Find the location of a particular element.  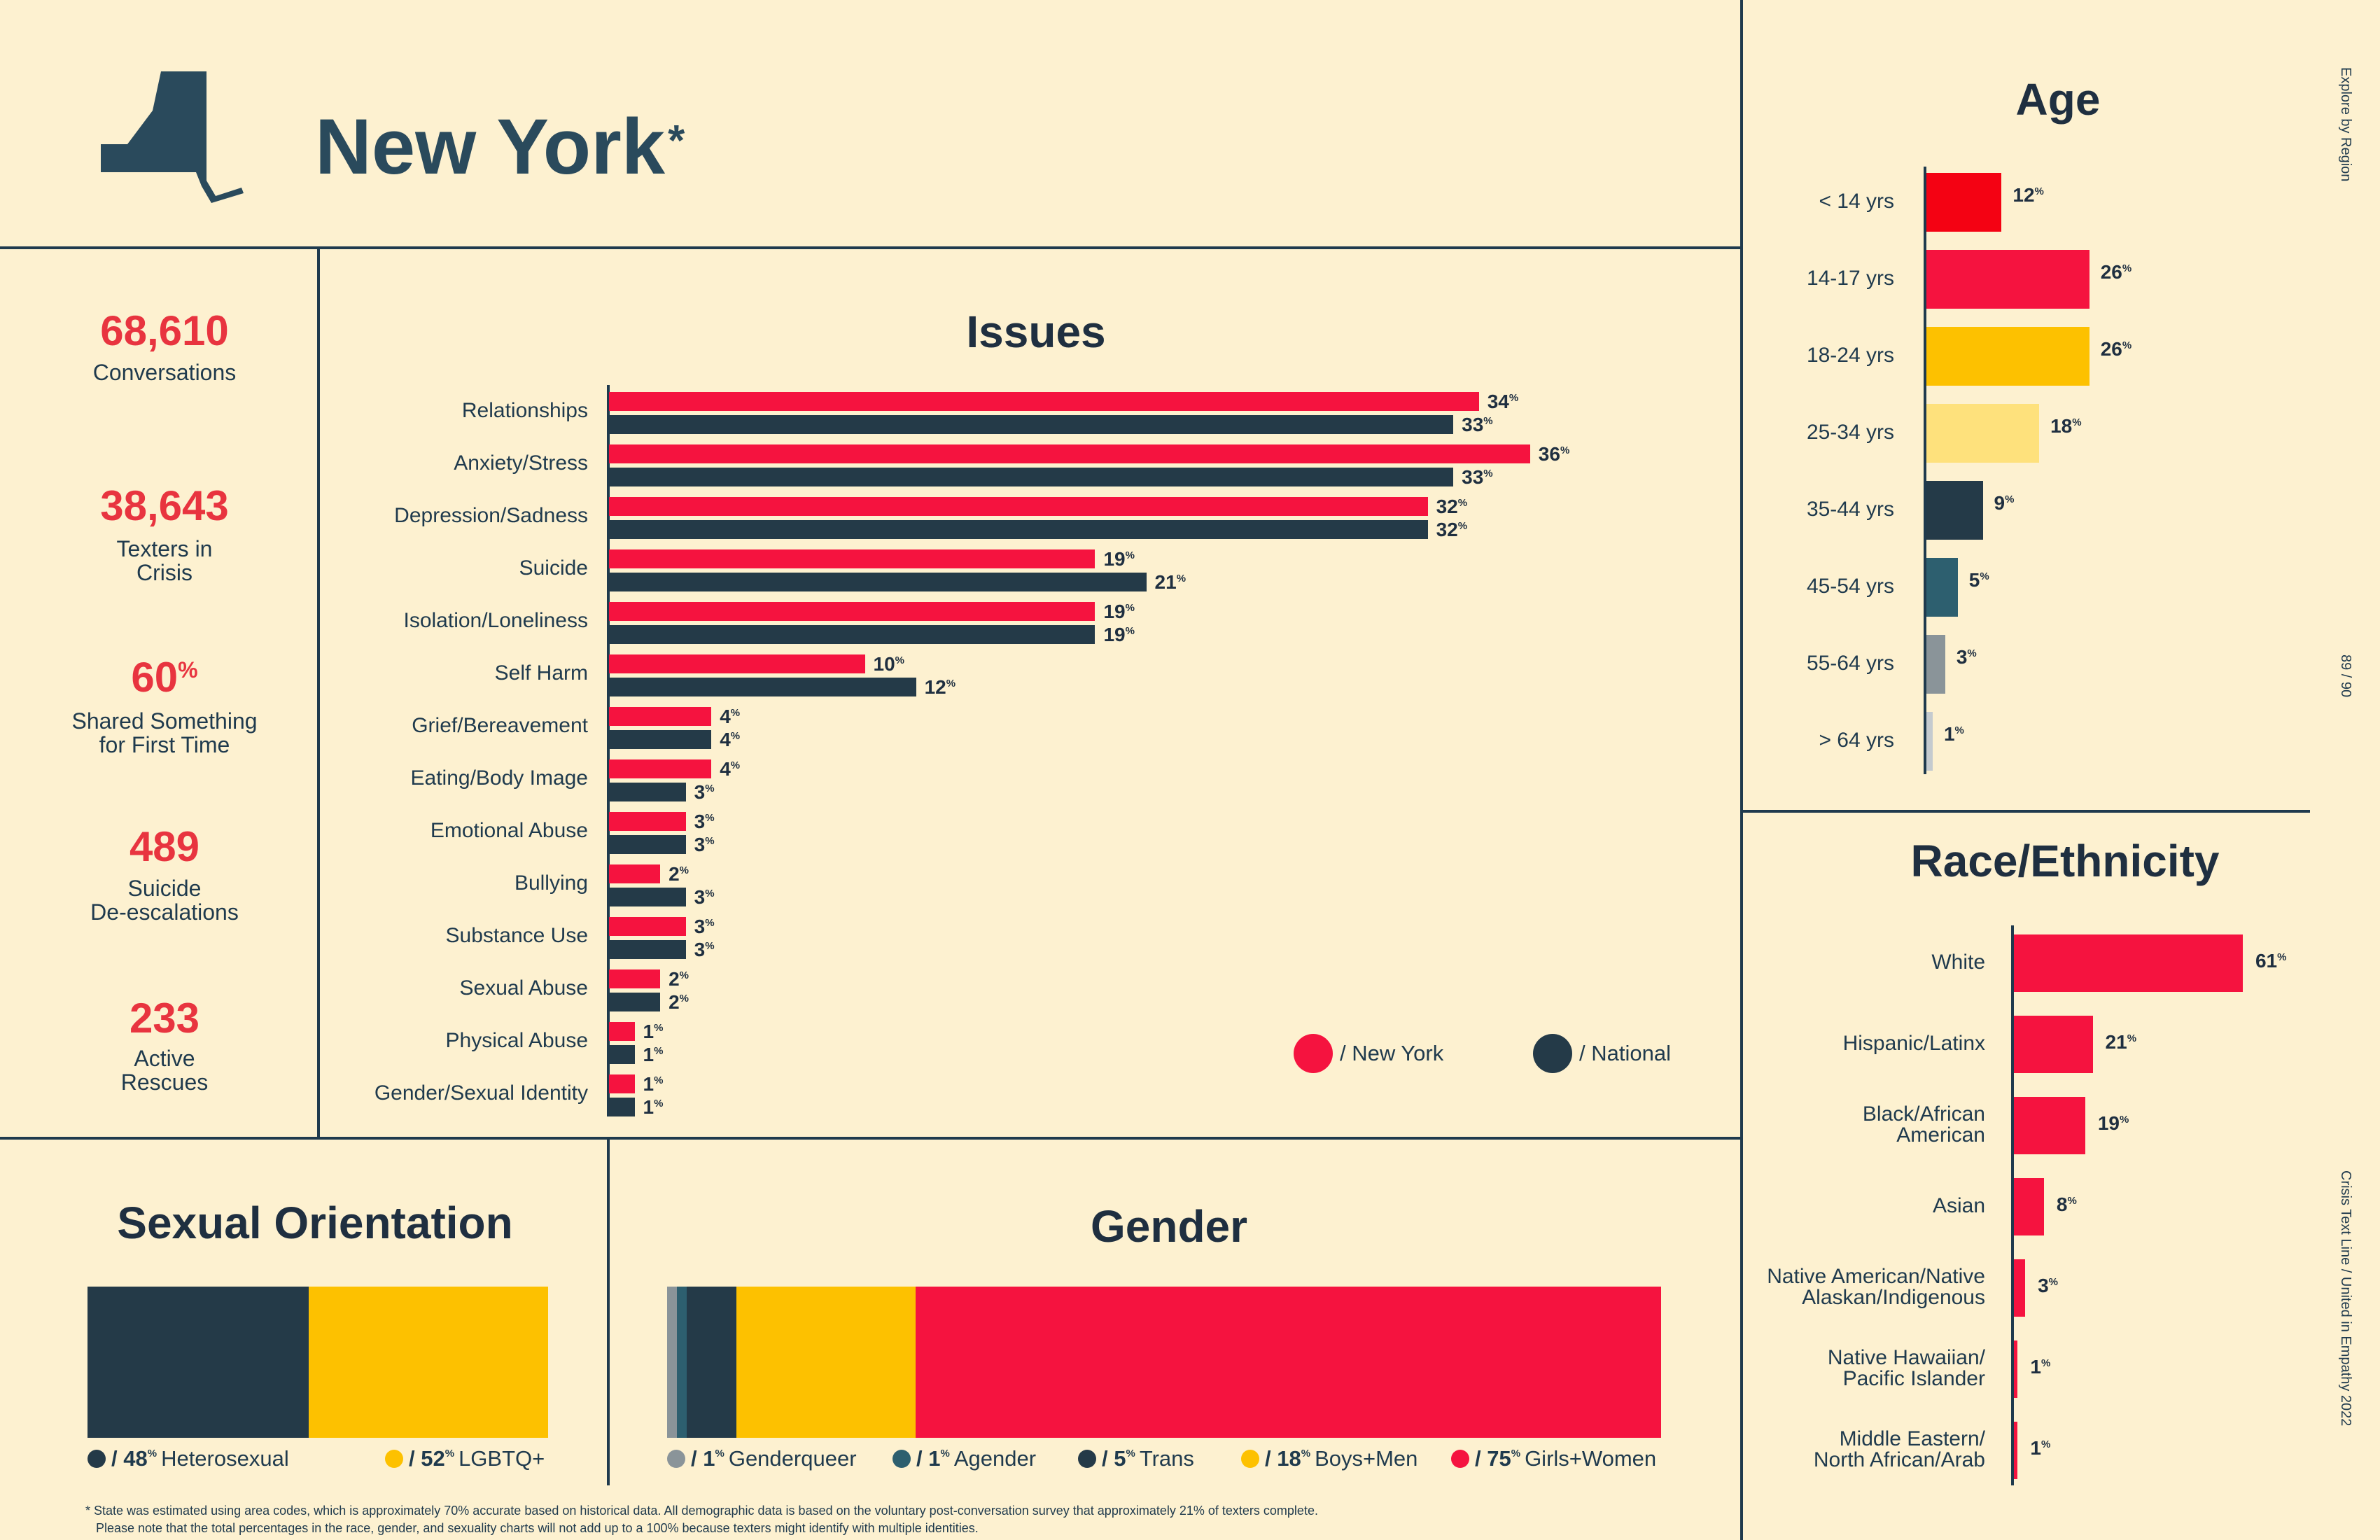

race-value-label: 61% is located at coordinates (2271, 961).